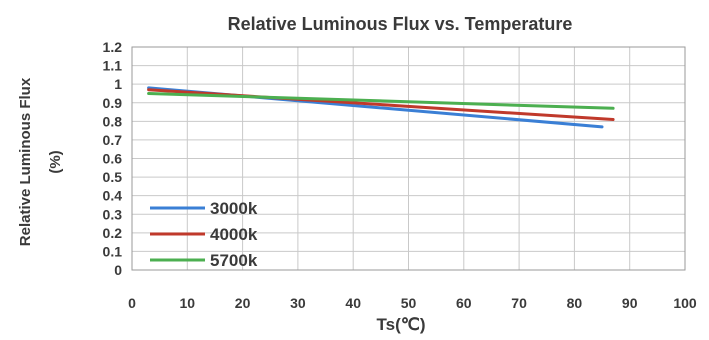  I want to click on y-tick-label: 0, so click(118, 270).